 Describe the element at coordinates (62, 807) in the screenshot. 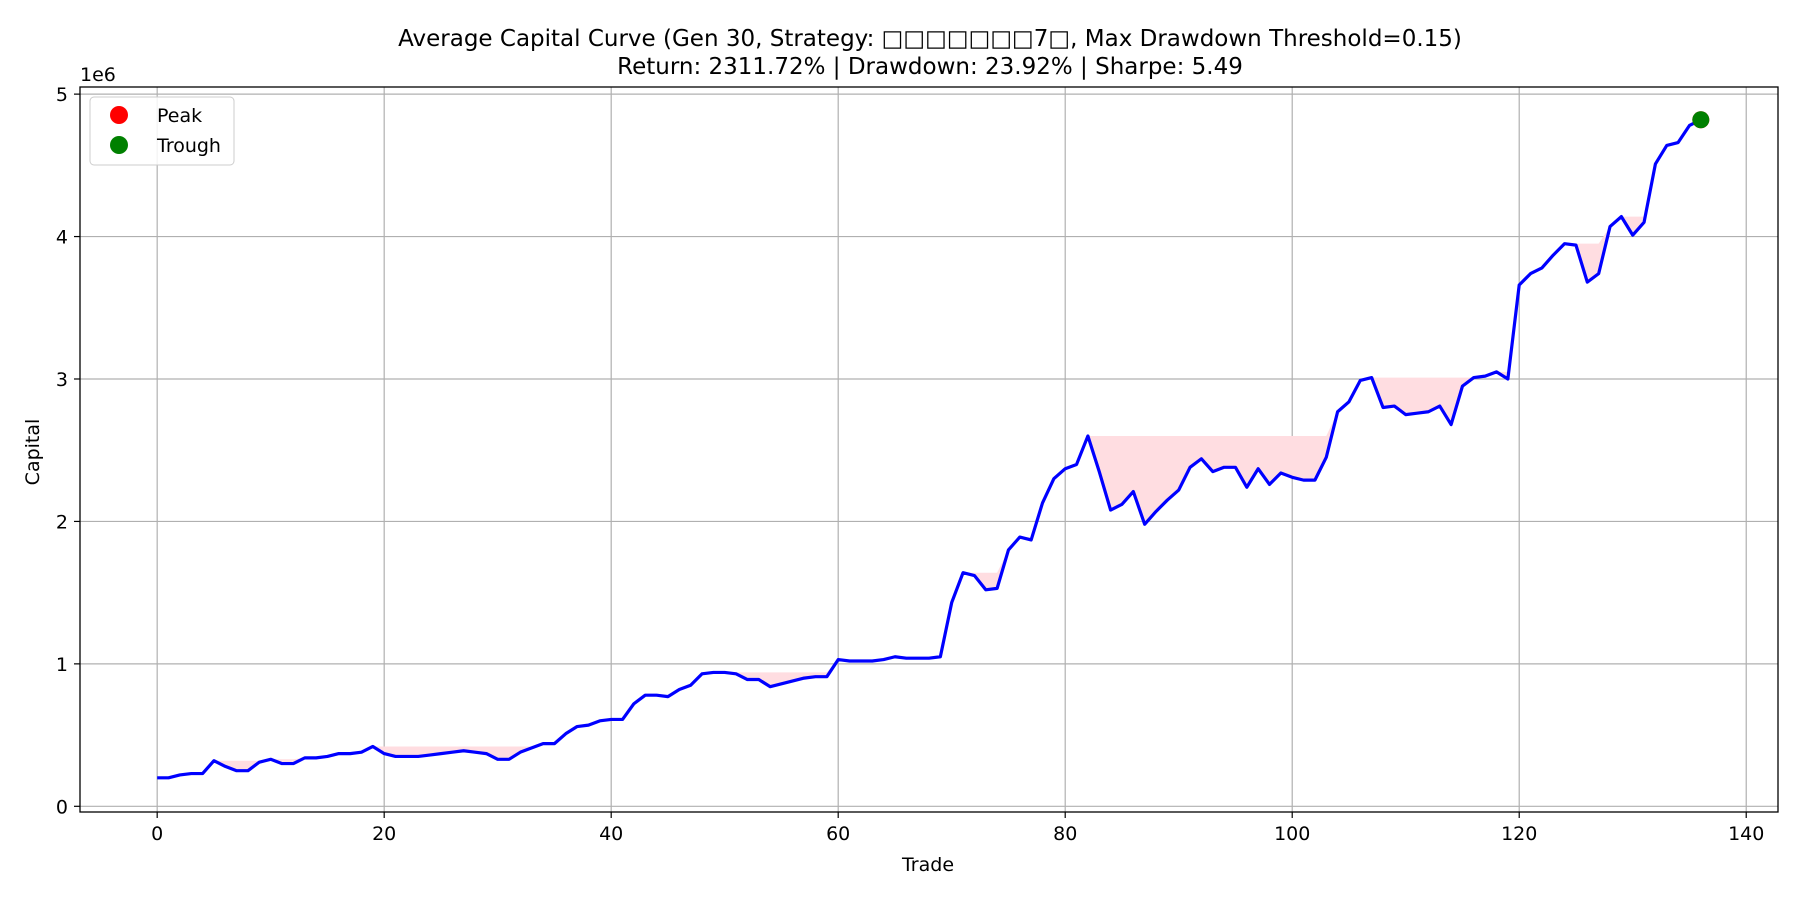

I see `y-tick-label: 0` at that location.